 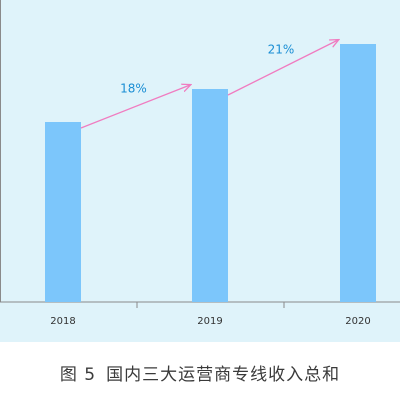 I want to click on bar-2019, so click(x=210, y=195).